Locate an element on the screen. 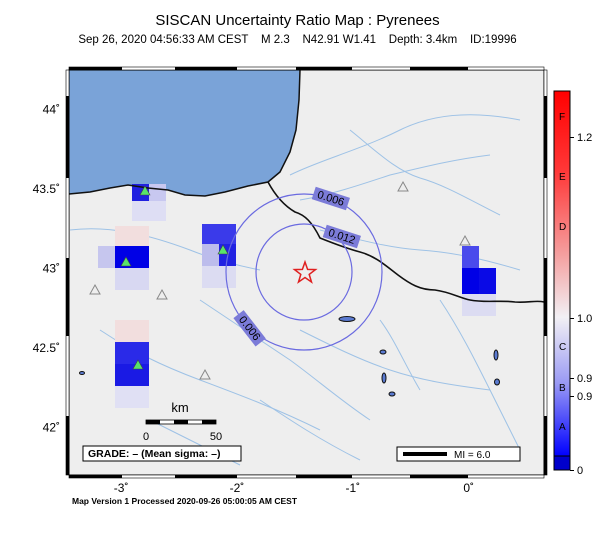  grade-text: GRADE: – (Mean sigma: –) is located at coordinates (154, 454).